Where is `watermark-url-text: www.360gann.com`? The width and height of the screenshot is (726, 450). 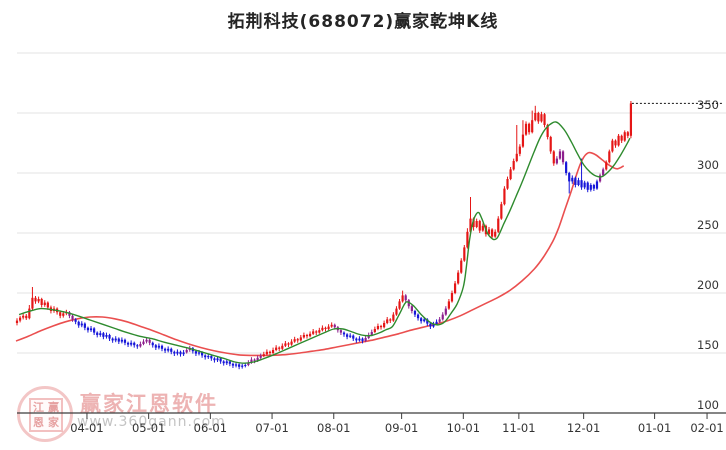 watermark-url-text: www.360gann.com is located at coordinates (151, 422).